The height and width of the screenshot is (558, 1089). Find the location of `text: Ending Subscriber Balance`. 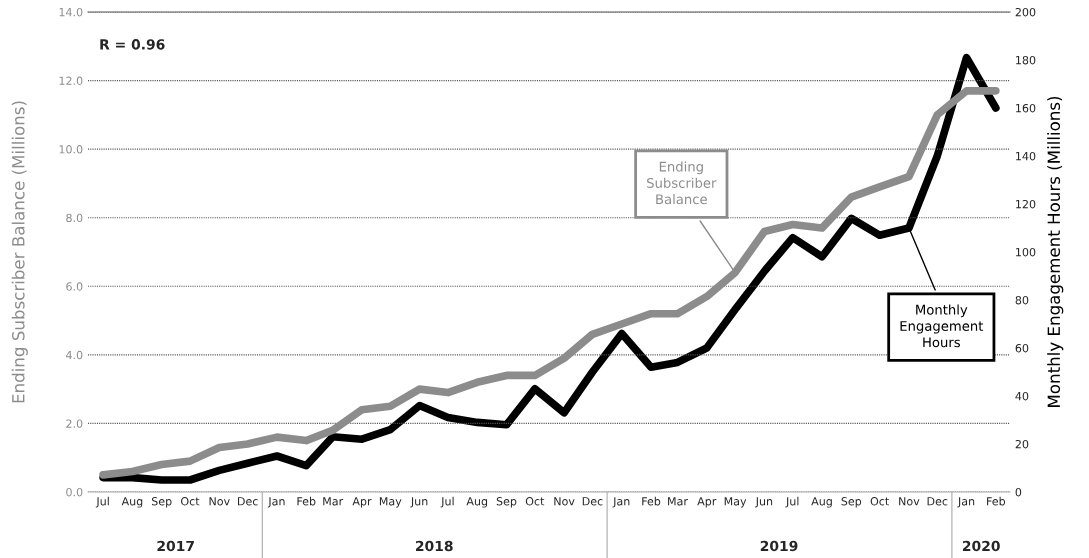

text: Ending Subscriber Balance is located at coordinates (682, 183).